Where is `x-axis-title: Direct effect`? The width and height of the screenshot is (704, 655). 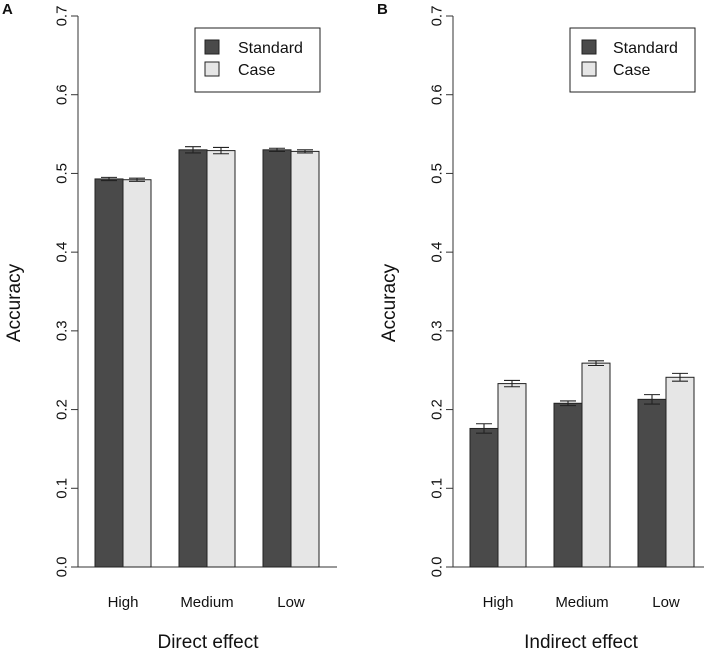 x-axis-title: Direct effect is located at coordinates (208, 642).